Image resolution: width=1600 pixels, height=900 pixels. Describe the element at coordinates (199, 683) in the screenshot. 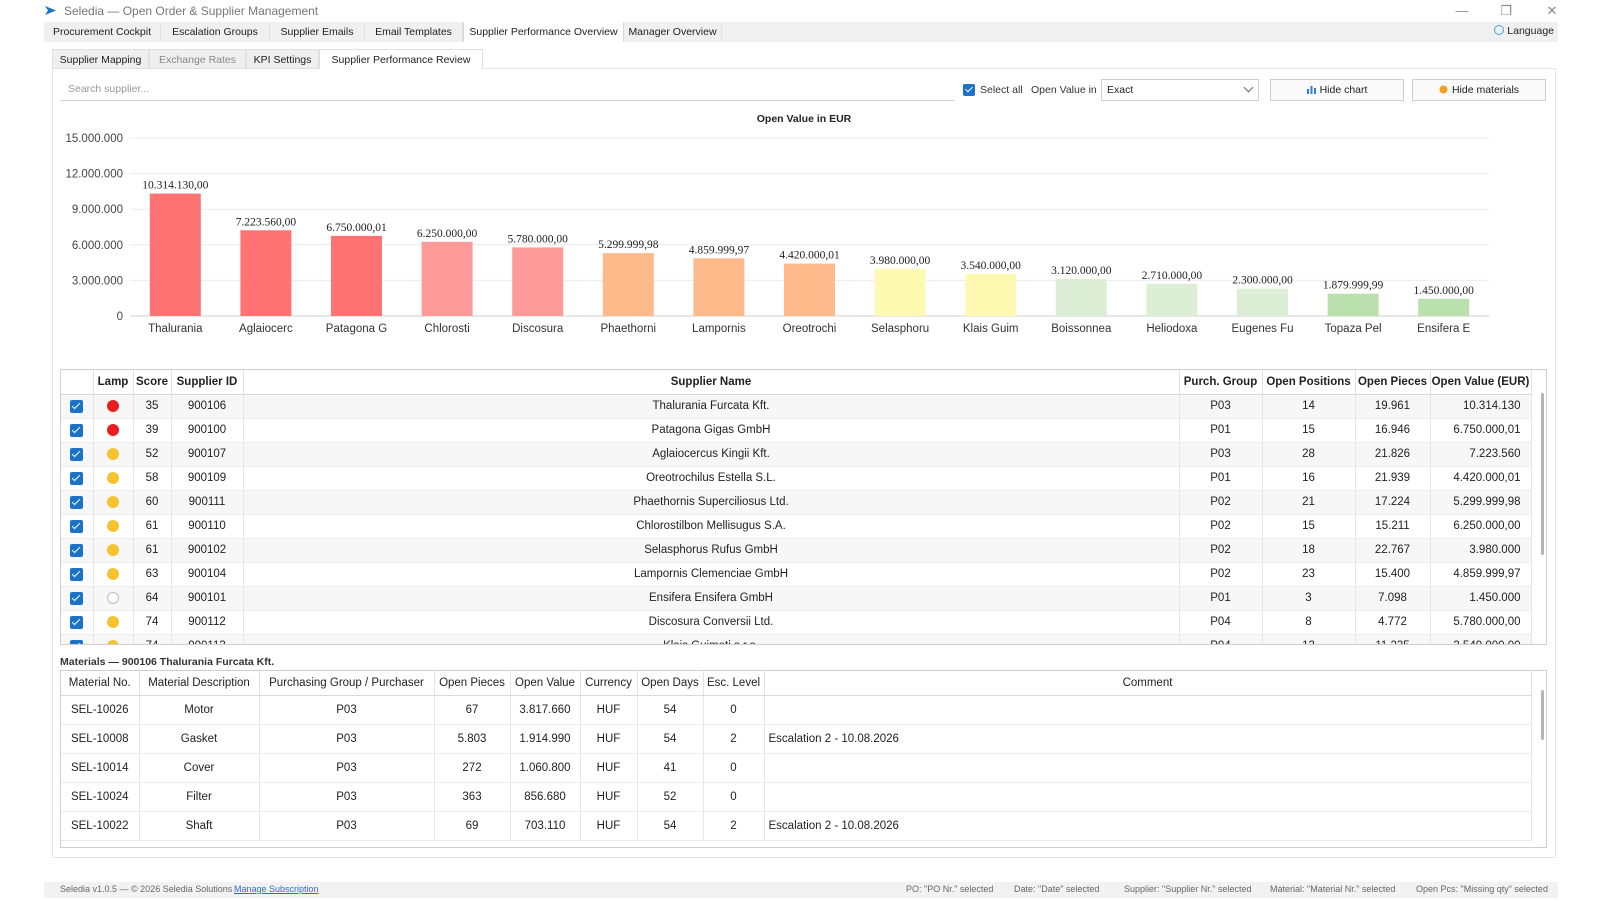

I see `col-material-description: Material Description` at that location.